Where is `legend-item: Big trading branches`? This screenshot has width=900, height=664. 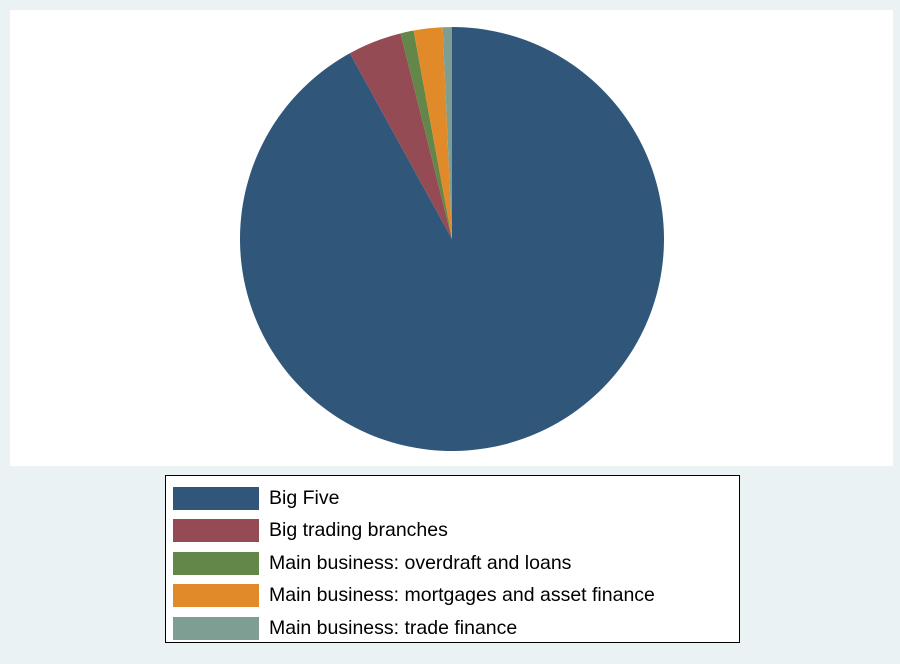
legend-item: Big trading branches is located at coordinates (456, 531).